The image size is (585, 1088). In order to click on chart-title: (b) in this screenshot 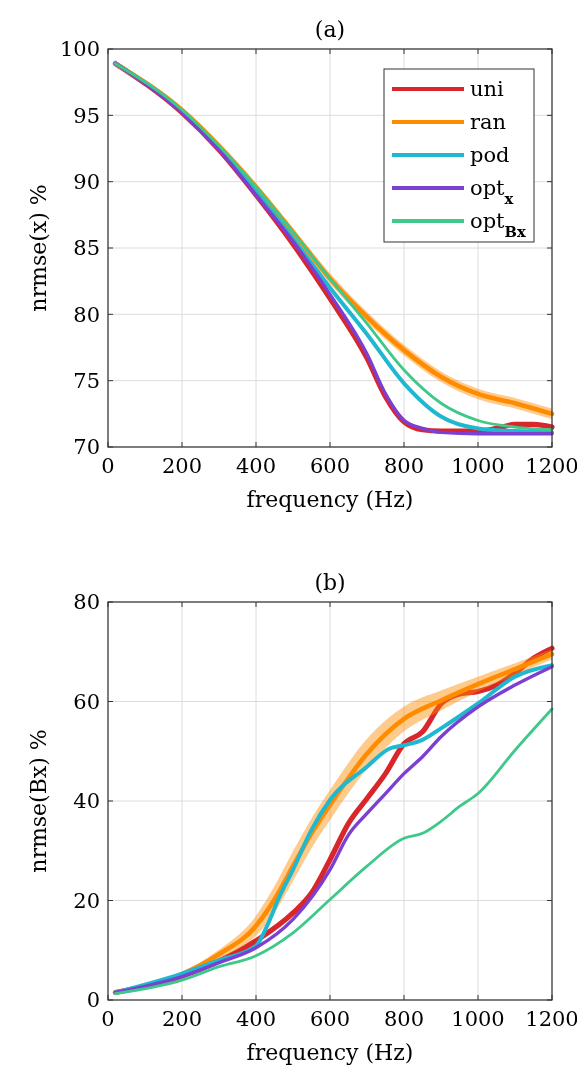, I will do `click(330, 582)`.